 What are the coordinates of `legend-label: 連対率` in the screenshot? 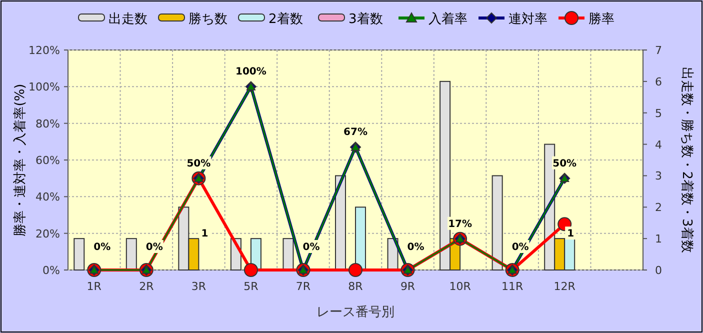 It's located at (528, 19).